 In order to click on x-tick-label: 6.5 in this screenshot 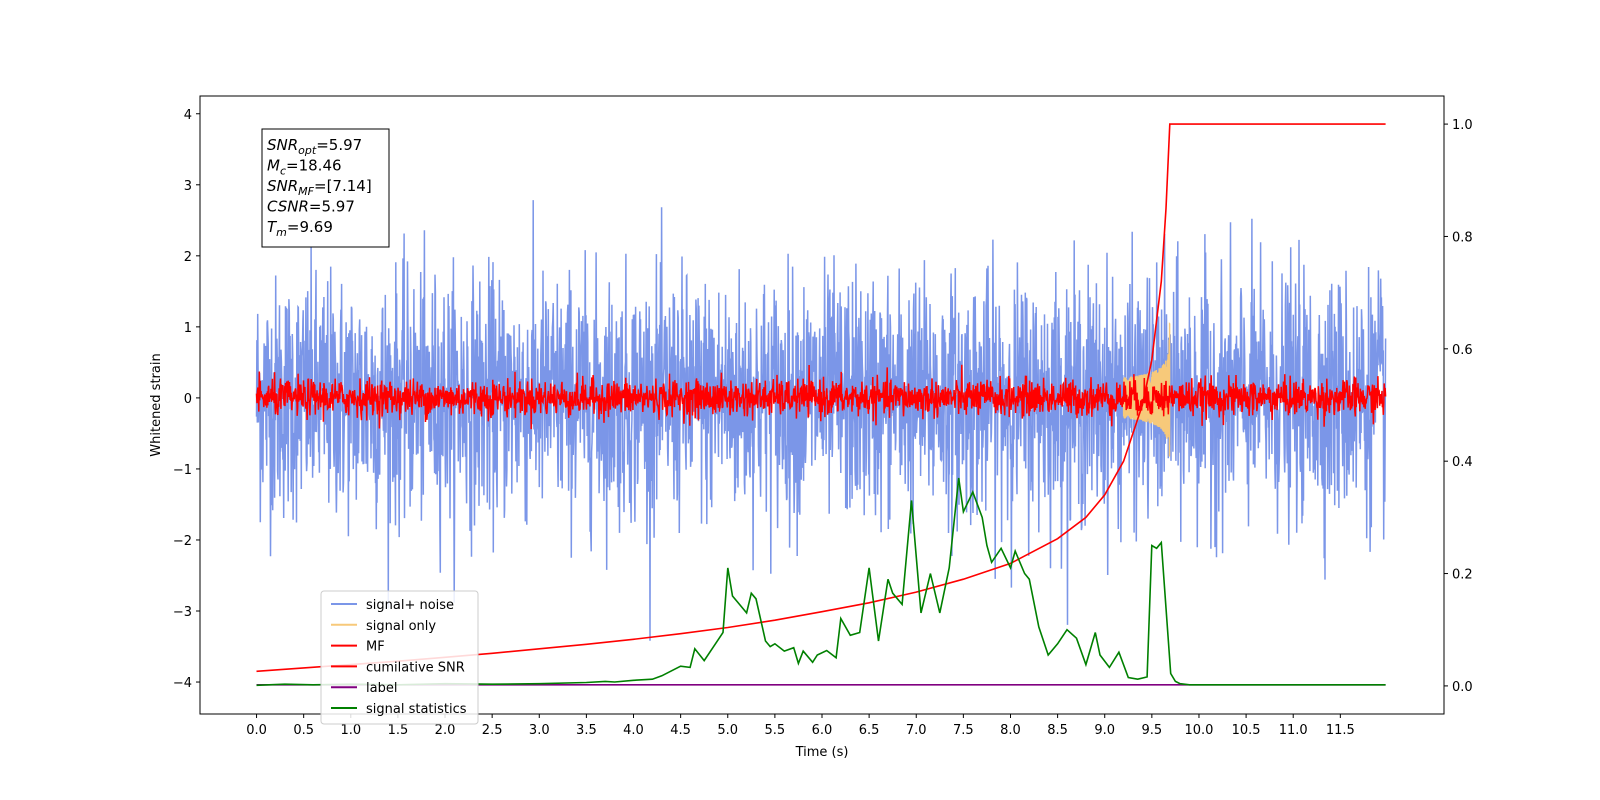, I will do `click(869, 730)`.